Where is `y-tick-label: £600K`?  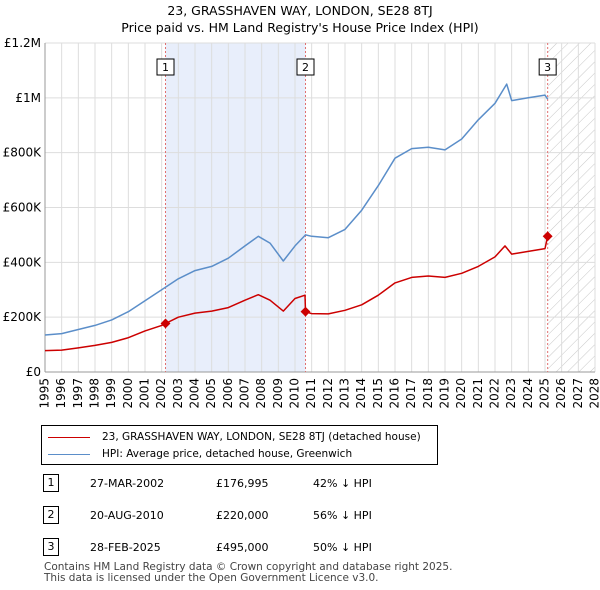
y-tick-label: £600K is located at coordinates (23, 208).